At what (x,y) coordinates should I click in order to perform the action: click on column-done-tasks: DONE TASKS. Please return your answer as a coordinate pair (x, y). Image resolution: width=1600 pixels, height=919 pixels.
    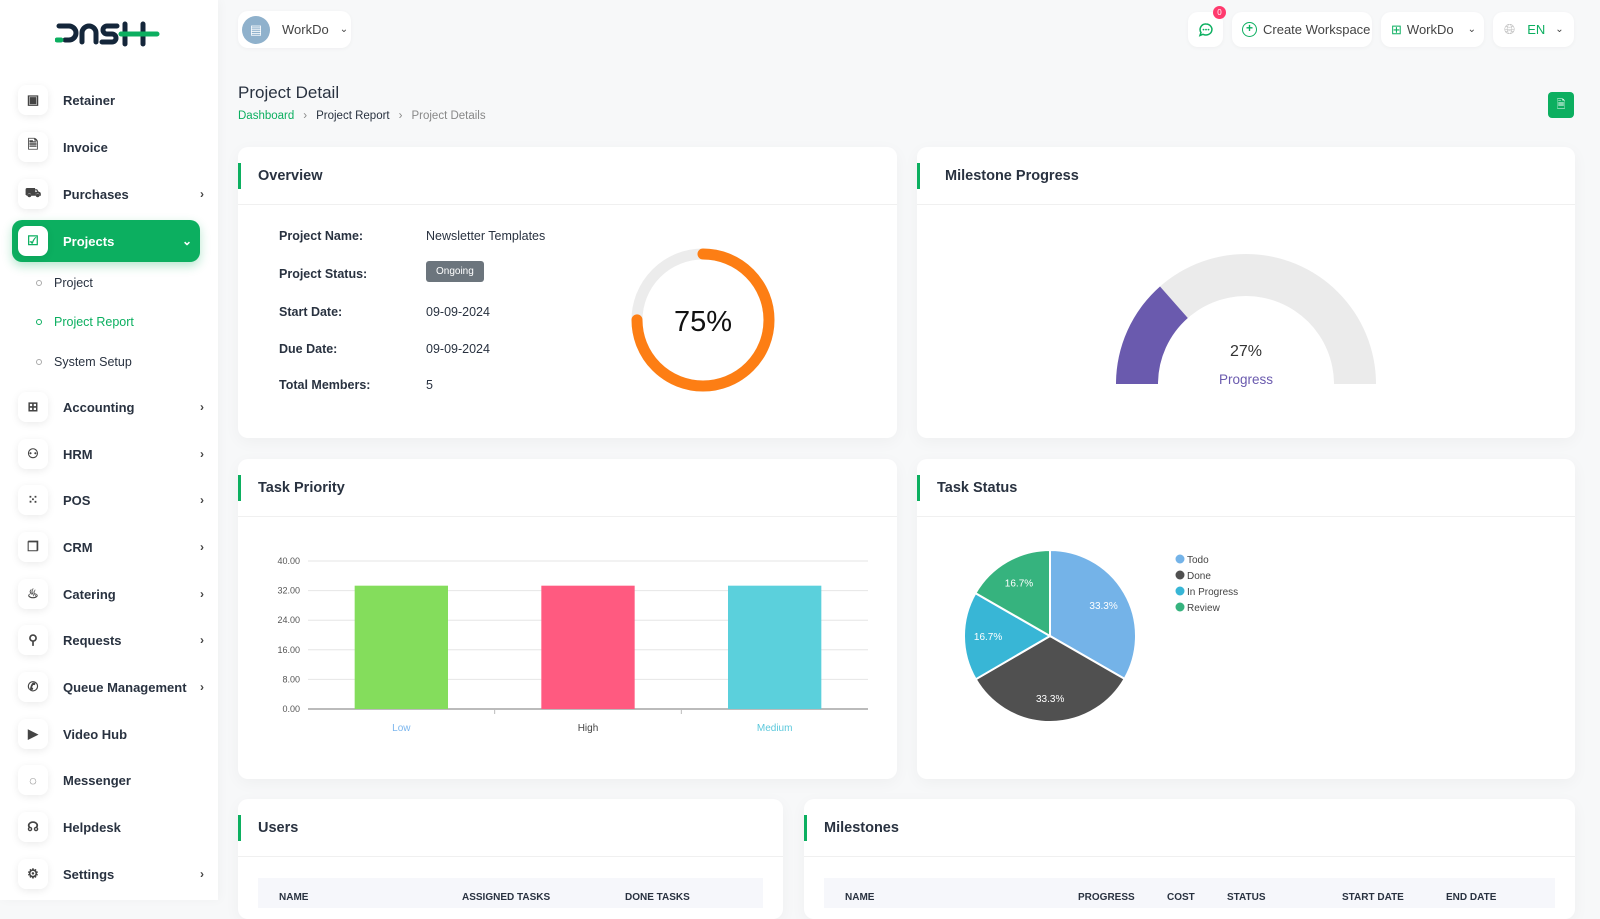
    Looking at the image, I should click on (657, 897).